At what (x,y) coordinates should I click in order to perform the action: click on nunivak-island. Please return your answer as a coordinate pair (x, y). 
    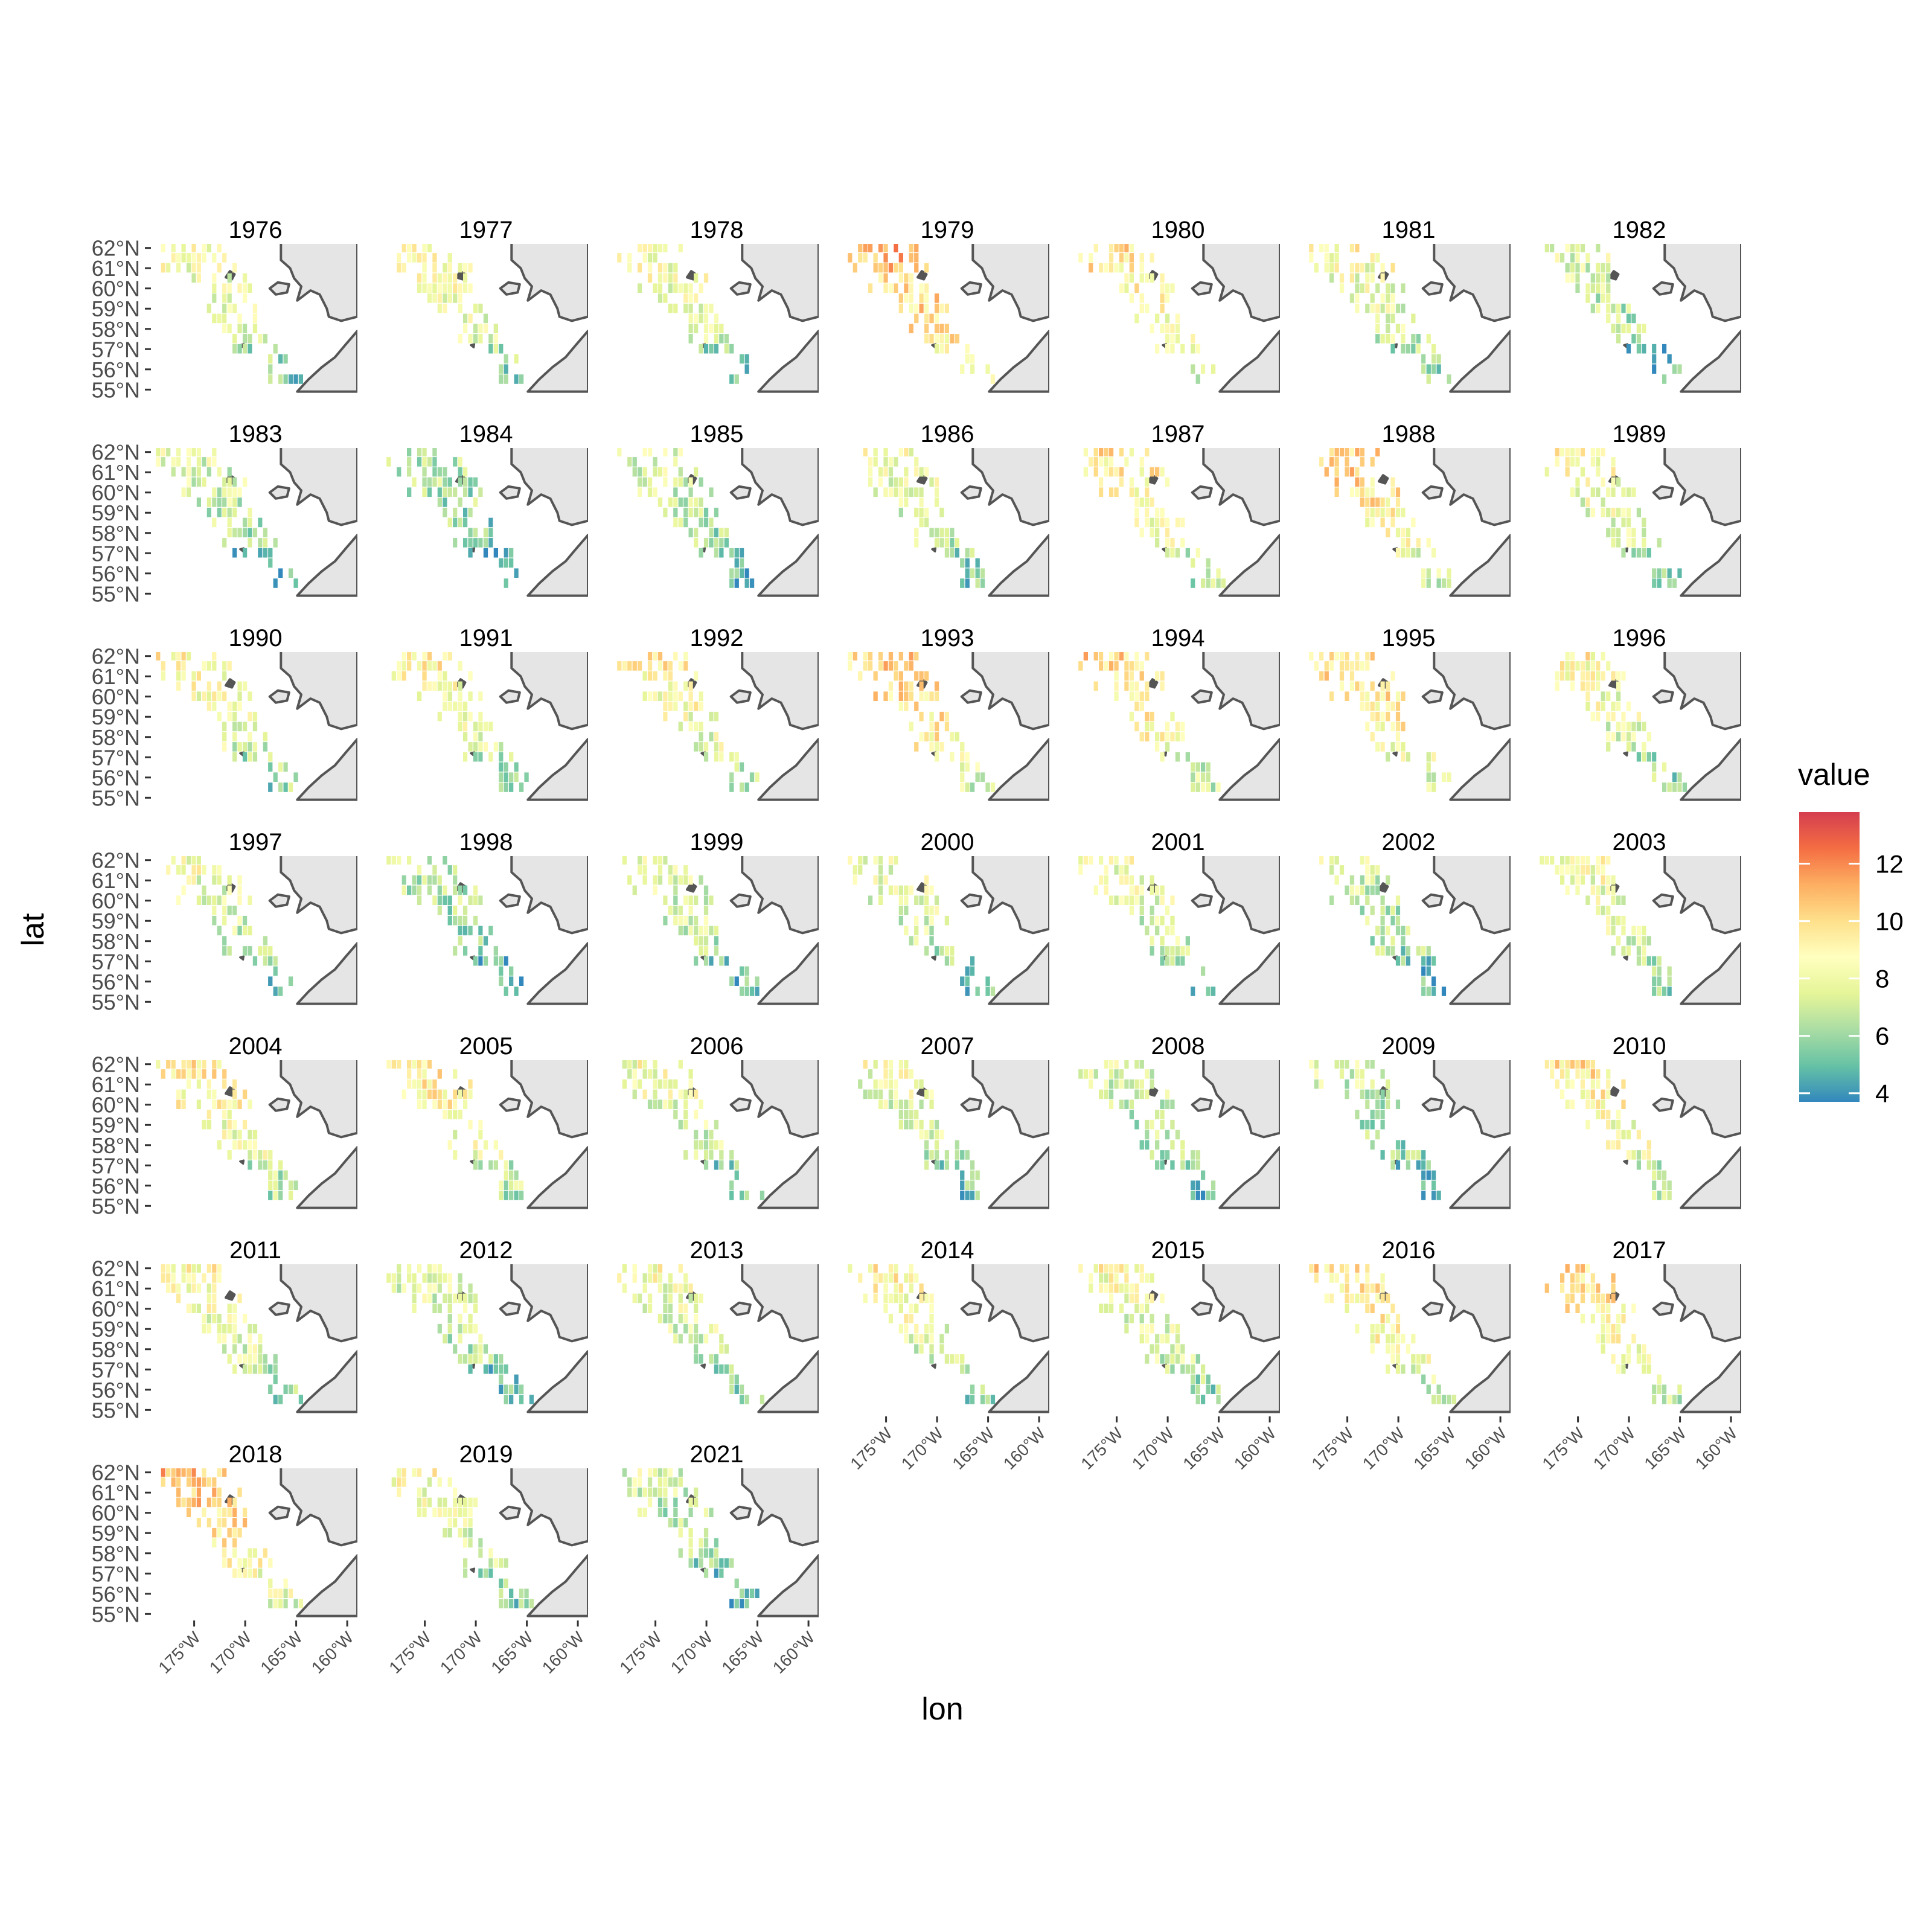
    Looking at the image, I should click on (1432, 1309).